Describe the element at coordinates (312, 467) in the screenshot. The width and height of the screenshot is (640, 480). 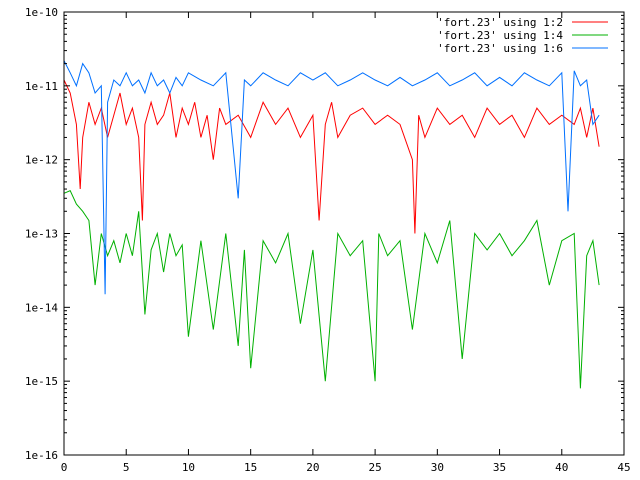
I see `x-tick-label: 20` at that location.